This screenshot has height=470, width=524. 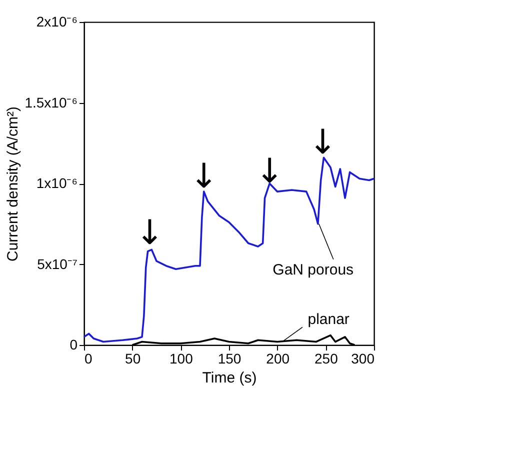 What do you see at coordinates (57, 183) in the screenshot?
I see `y-tick-label: 1x10⁻⁶` at bounding box center [57, 183].